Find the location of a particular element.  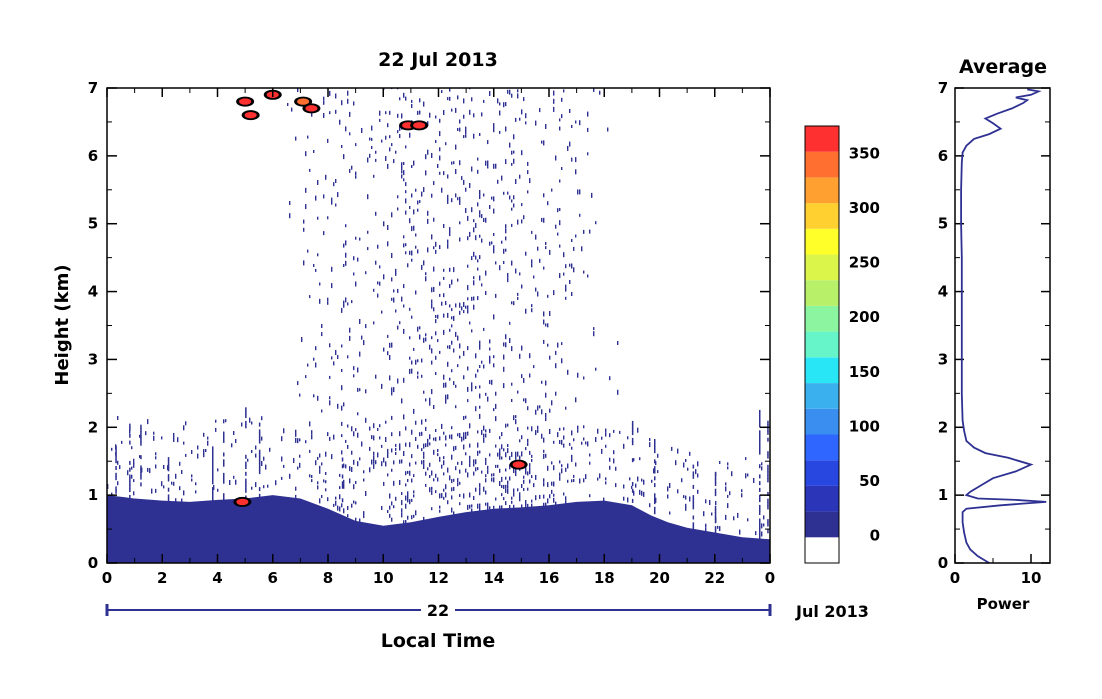

colorbar-swatch is located at coordinates (822, 524).